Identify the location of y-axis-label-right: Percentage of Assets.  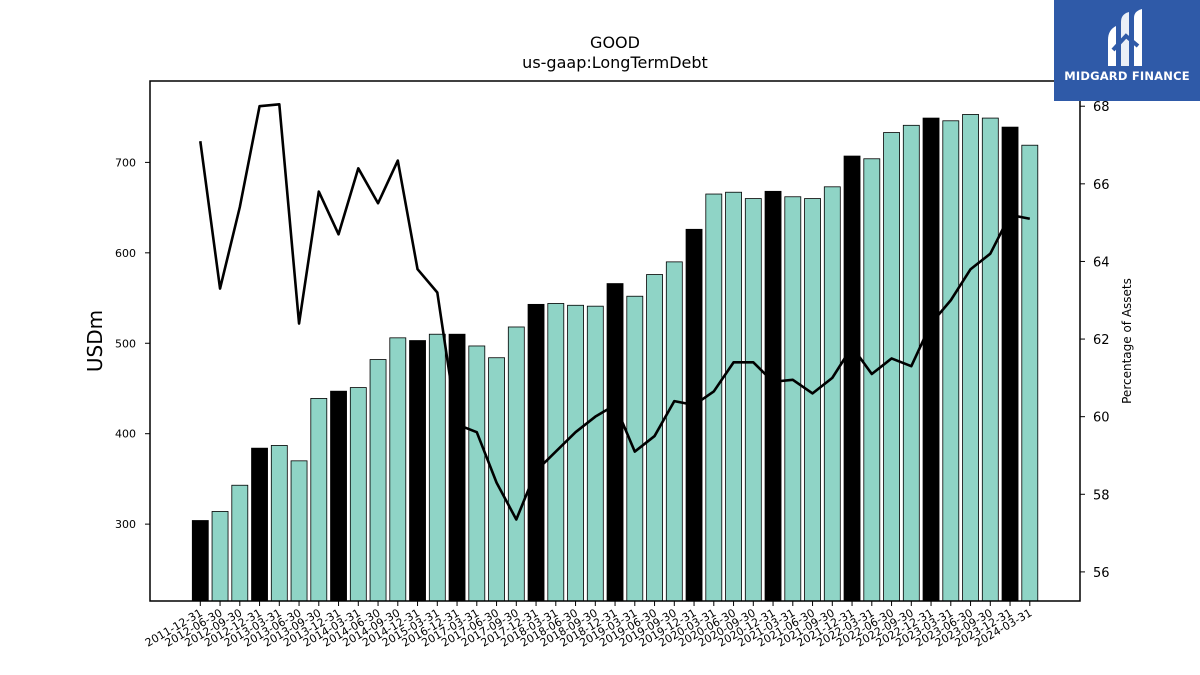
(1127, 341).